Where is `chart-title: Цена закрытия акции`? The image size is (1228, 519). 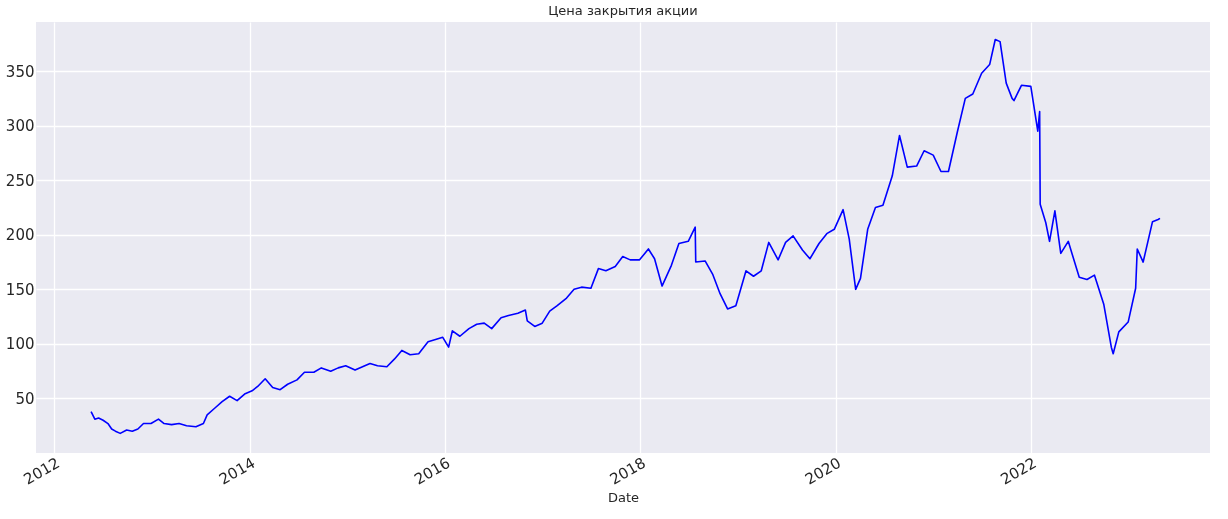
chart-title: Цена закрытия акции is located at coordinates (623, 10).